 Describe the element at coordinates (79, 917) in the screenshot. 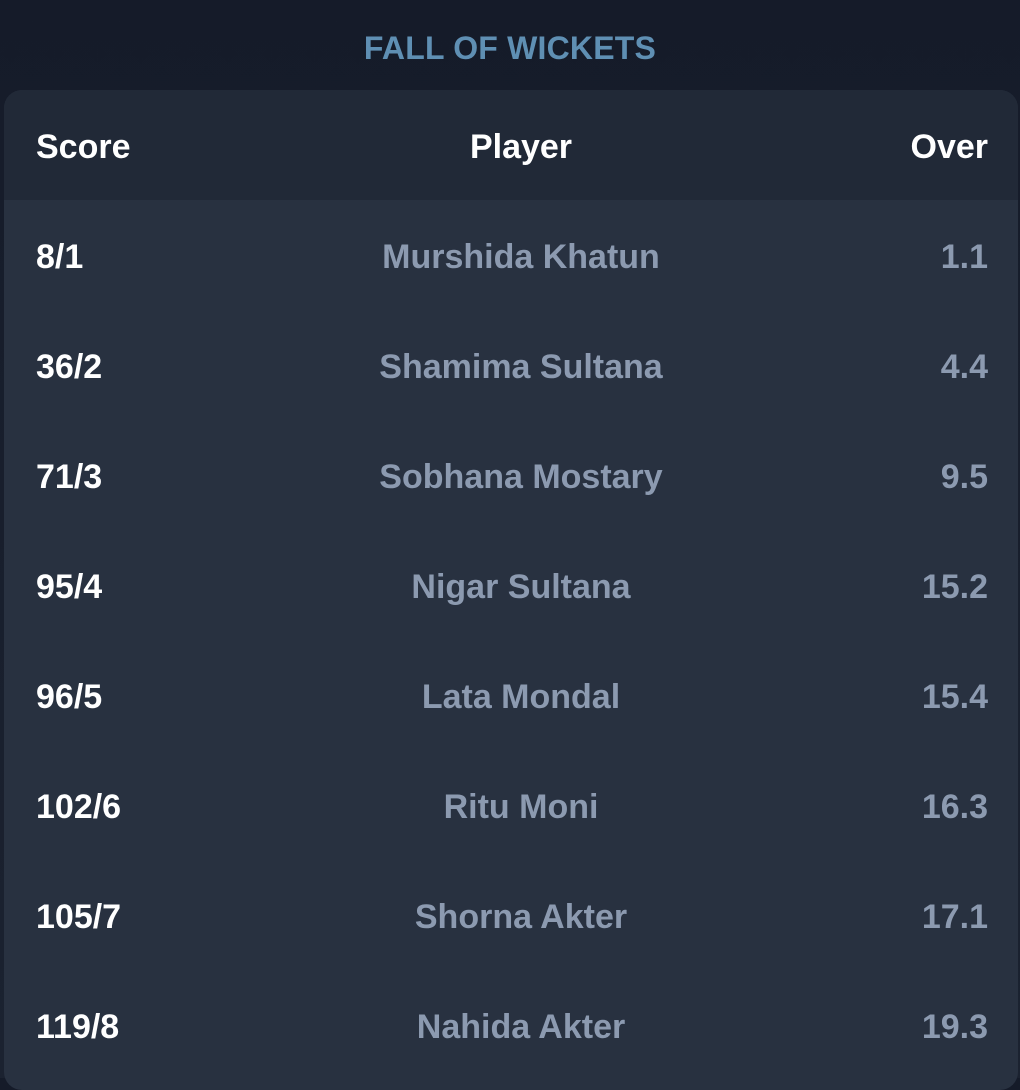

I see `score-cell: 105/7` at that location.